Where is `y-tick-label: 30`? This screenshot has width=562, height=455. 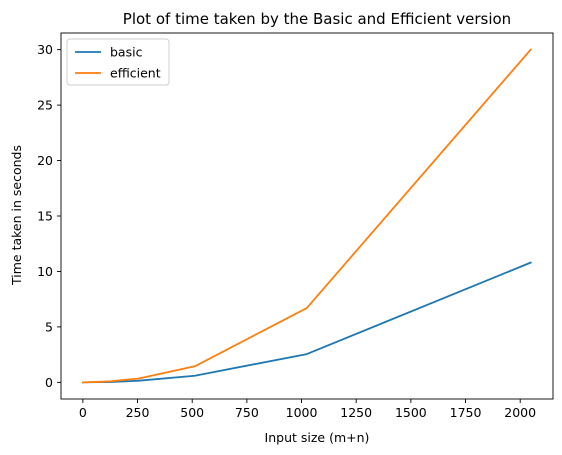 y-tick-label: 30 is located at coordinates (45, 49).